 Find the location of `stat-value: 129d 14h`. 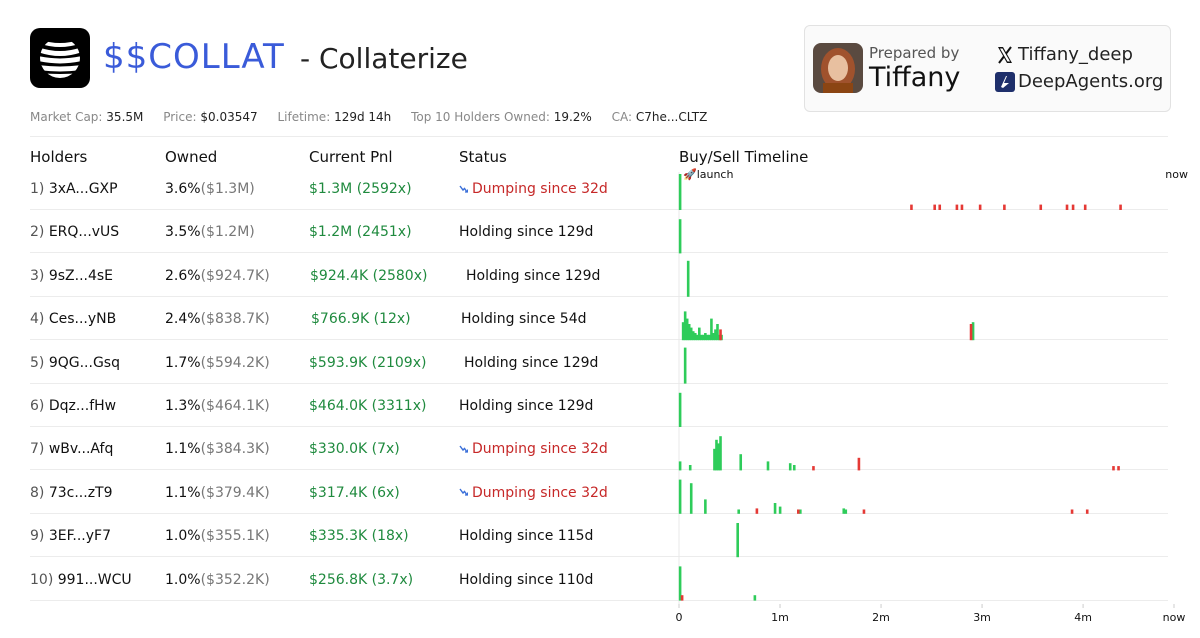

stat-value: 129d 14h is located at coordinates (363, 117).